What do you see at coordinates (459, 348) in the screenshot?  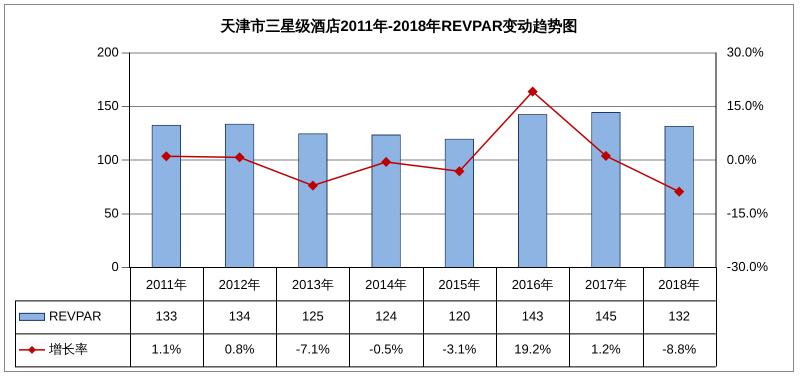 I see `data-label: -3.1%` at bounding box center [459, 348].